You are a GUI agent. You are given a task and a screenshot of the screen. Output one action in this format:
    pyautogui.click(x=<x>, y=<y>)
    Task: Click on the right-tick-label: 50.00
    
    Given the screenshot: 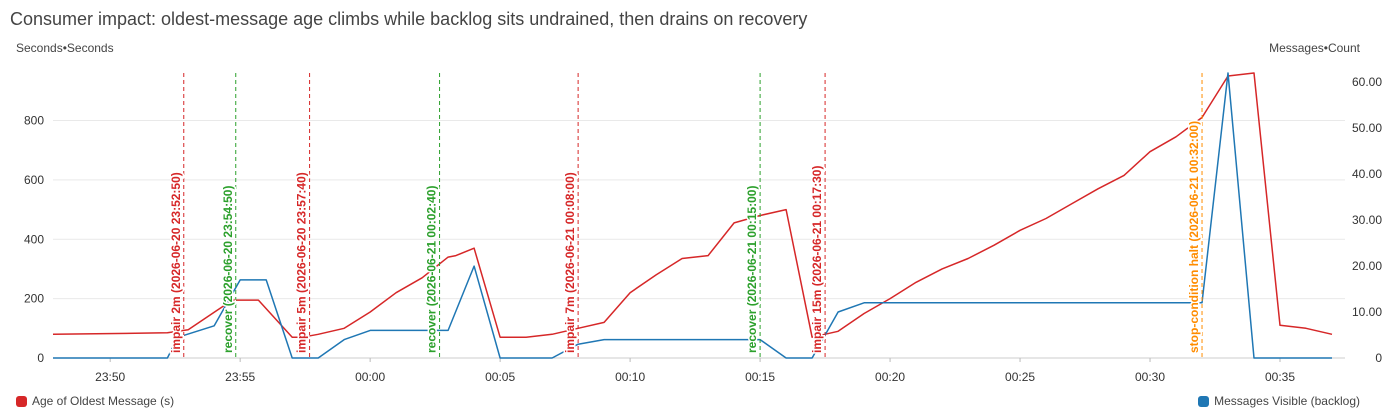 What is the action you would take?
    pyautogui.click(x=1367, y=128)
    